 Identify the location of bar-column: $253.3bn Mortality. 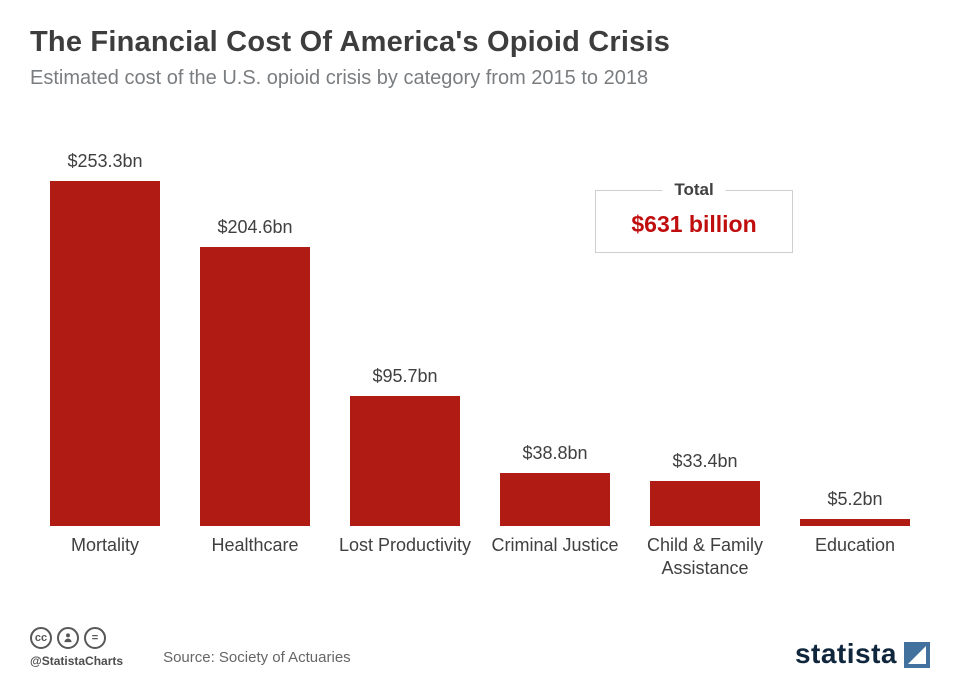
(105, 360).